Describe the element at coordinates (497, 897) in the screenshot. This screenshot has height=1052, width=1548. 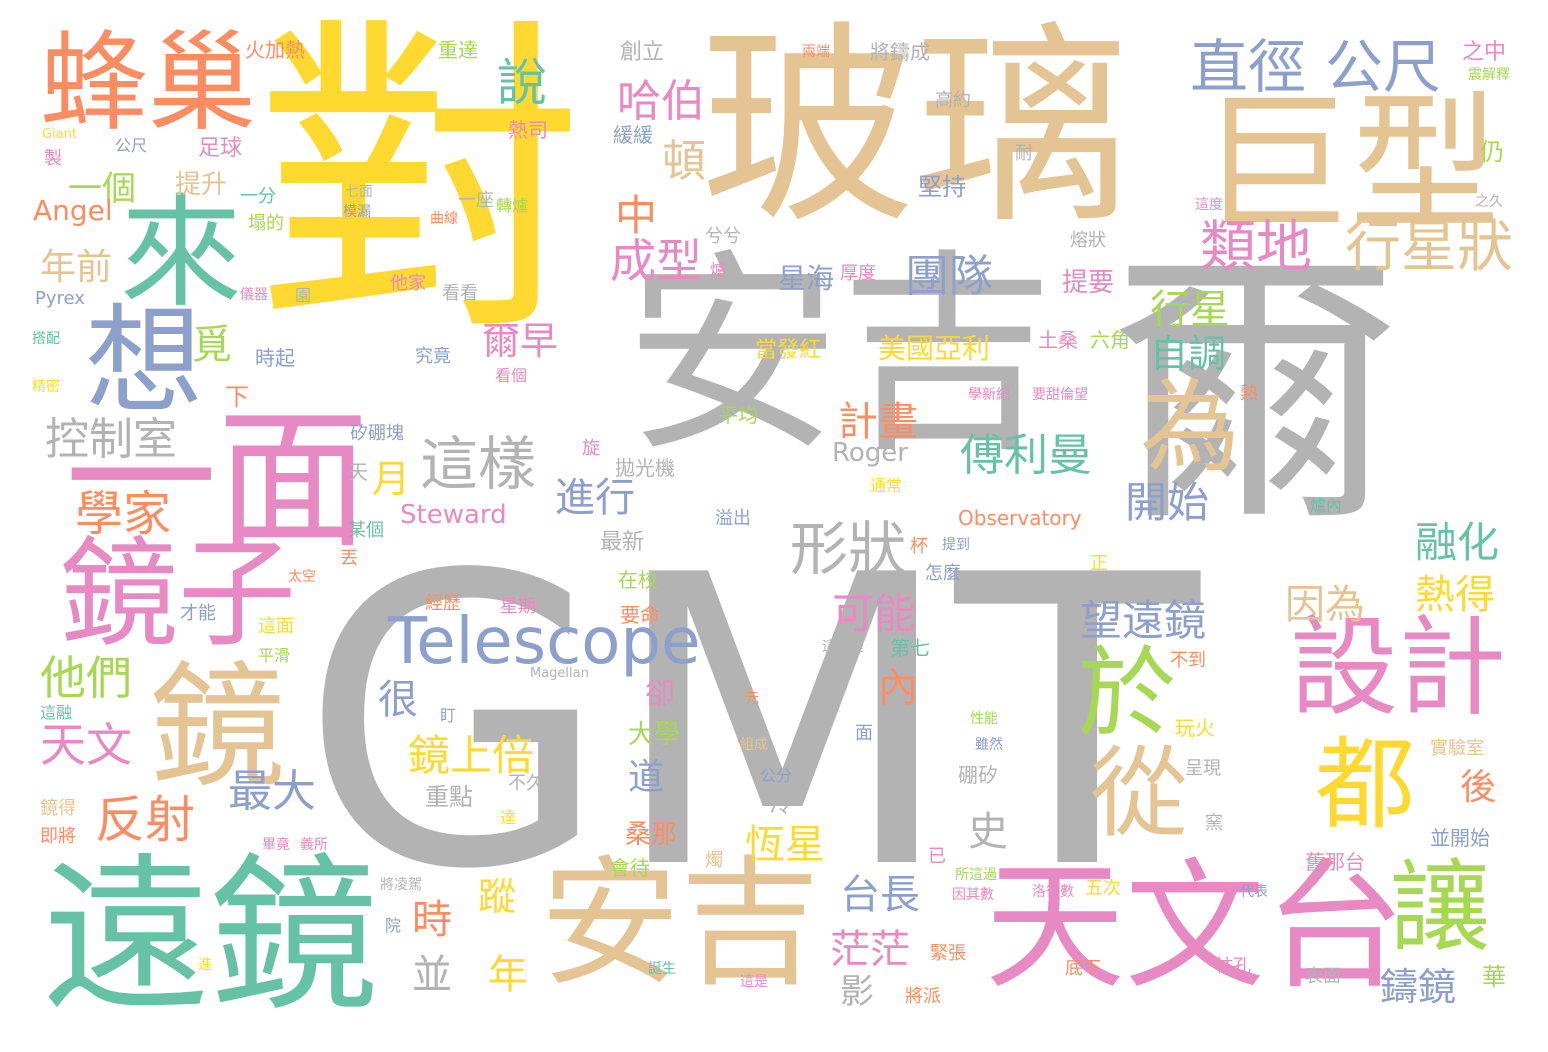
I see `word: 蹤` at that location.